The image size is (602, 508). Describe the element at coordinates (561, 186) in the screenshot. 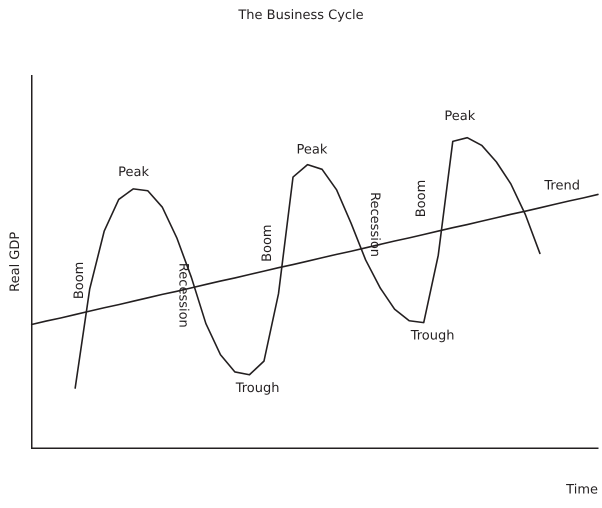

I see `series-label: Trend` at that location.